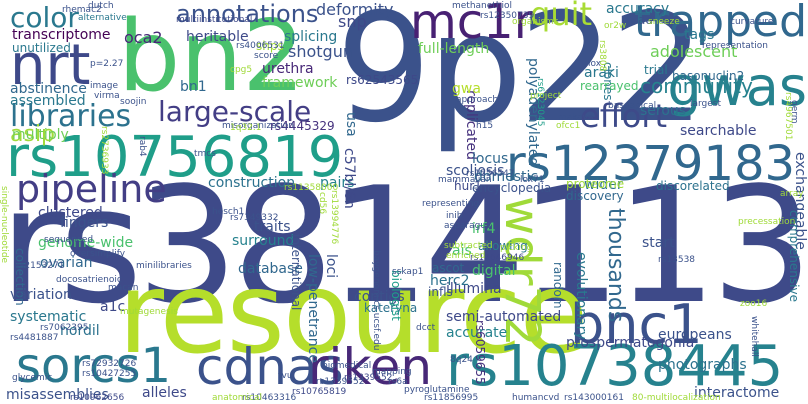  What do you see at coordinates (754, 304) in the screenshot?
I see `word: zoo16` at bounding box center [754, 304].